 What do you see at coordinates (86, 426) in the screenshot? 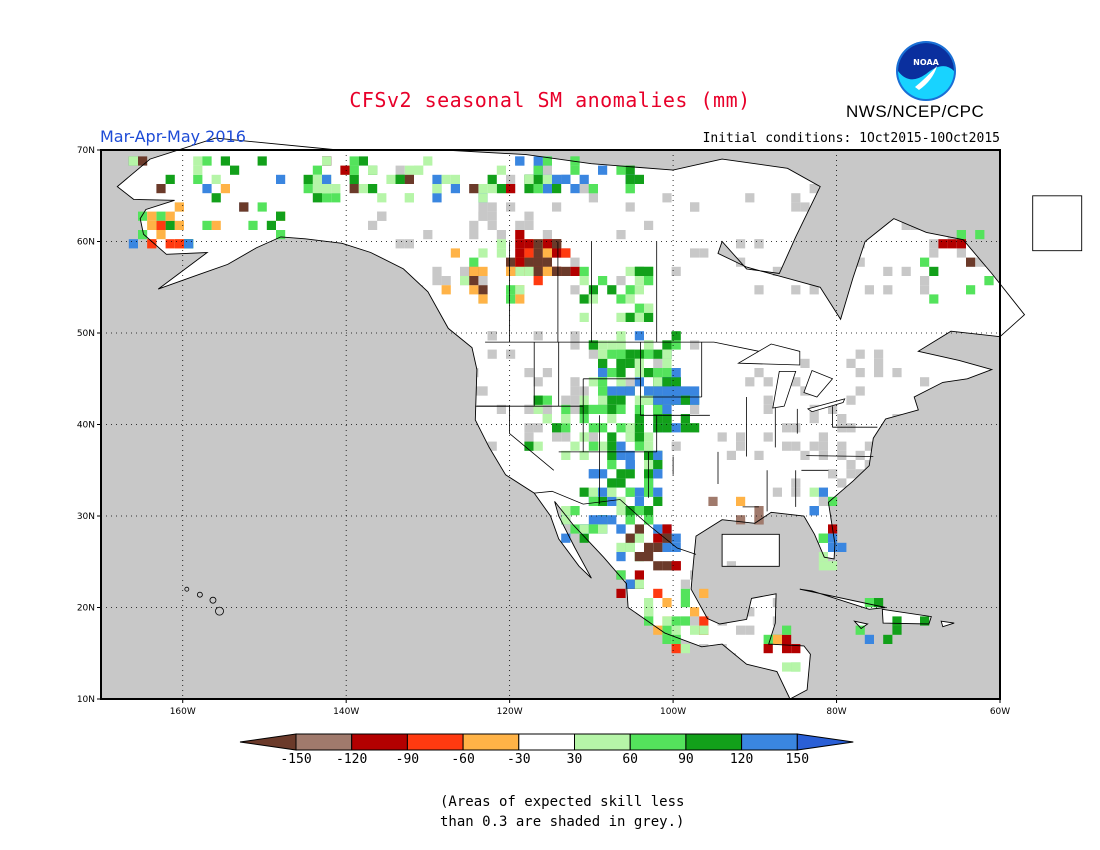
I see `lat-tick-label: 40N` at bounding box center [86, 426].